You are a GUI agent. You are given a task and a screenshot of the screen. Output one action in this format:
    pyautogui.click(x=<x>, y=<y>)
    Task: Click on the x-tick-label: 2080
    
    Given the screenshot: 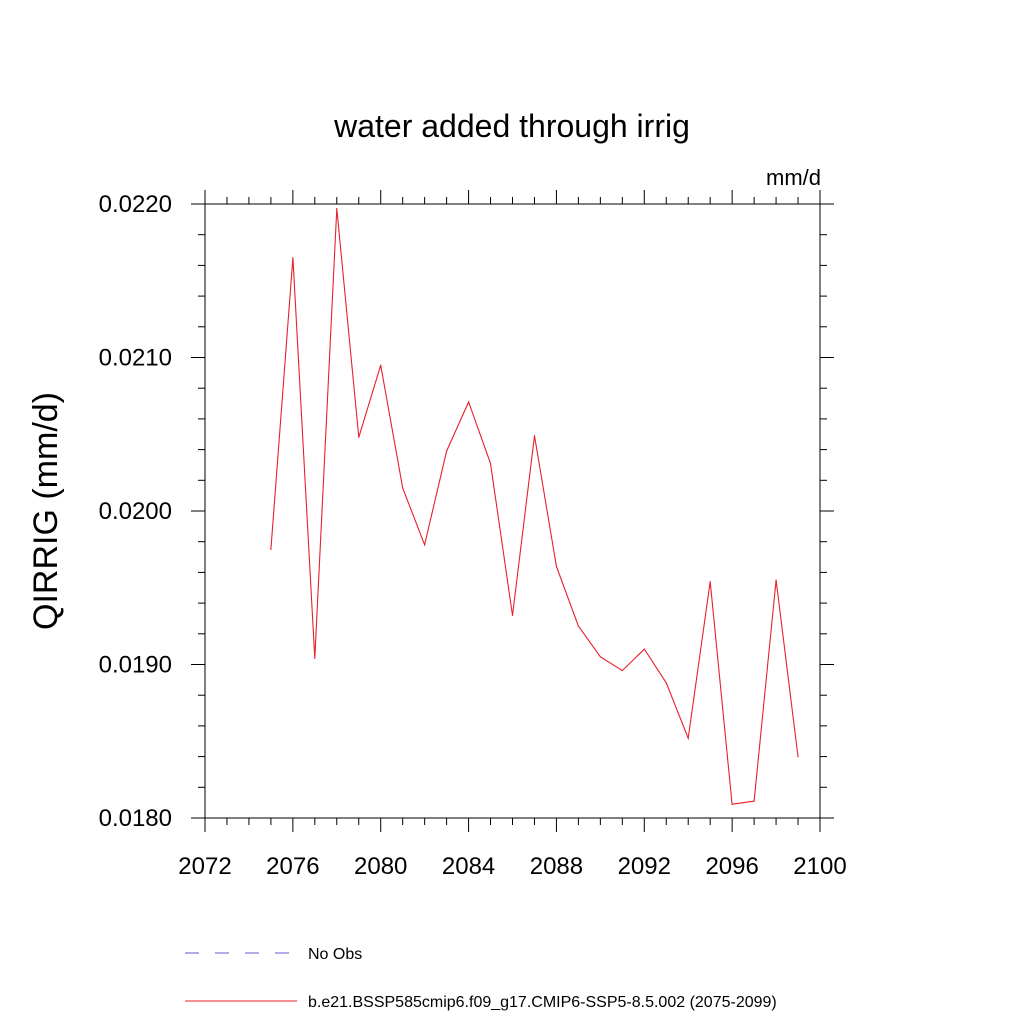 What is the action you would take?
    pyautogui.click(x=380, y=866)
    